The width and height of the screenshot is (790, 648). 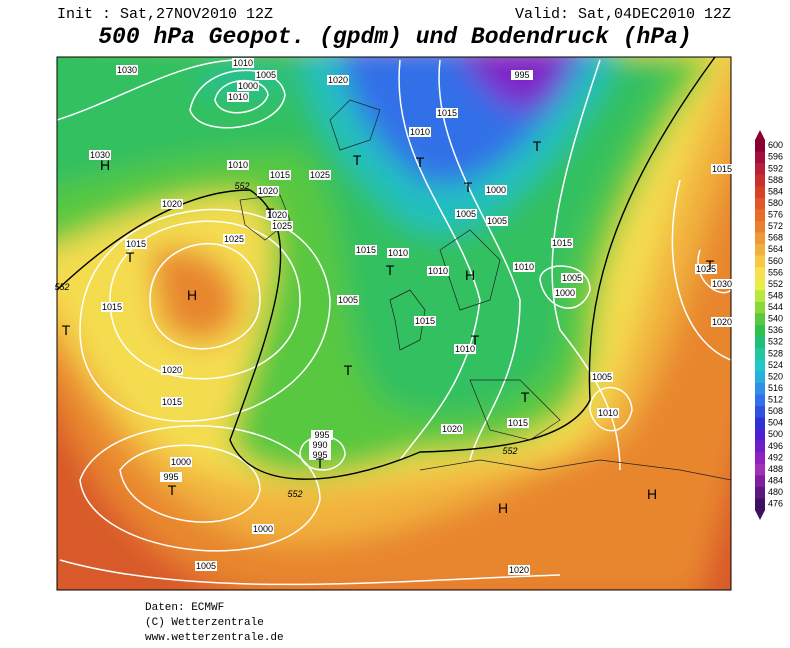 What do you see at coordinates (775, 353) in the screenshot?
I see `colorbar-label: 528` at bounding box center [775, 353].